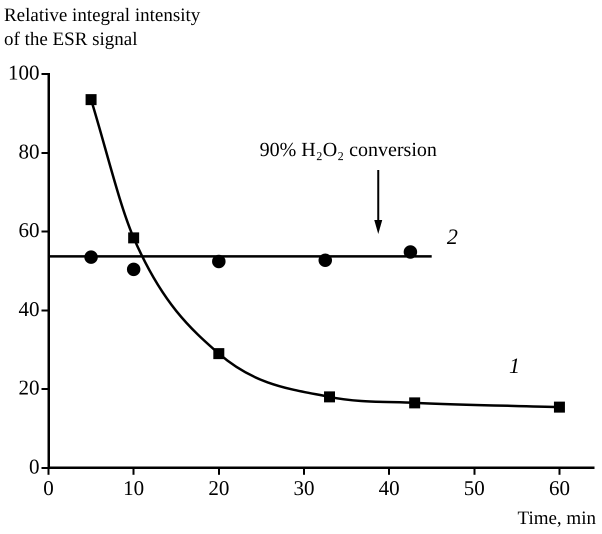  What do you see at coordinates (29, 308) in the screenshot?
I see `y-tick-label: 40` at bounding box center [29, 308].